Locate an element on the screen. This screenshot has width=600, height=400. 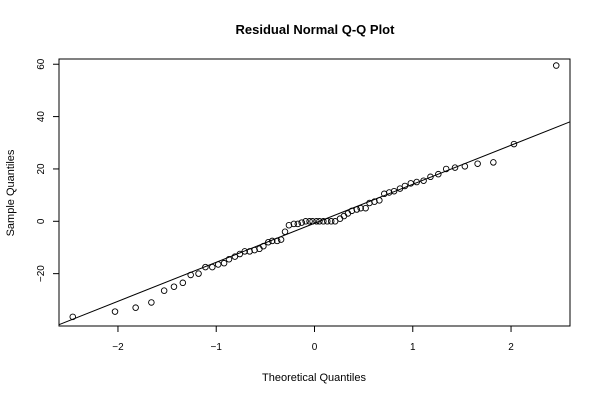
chart-title: Residual Normal Q-Q Plot is located at coordinates (316, 29).